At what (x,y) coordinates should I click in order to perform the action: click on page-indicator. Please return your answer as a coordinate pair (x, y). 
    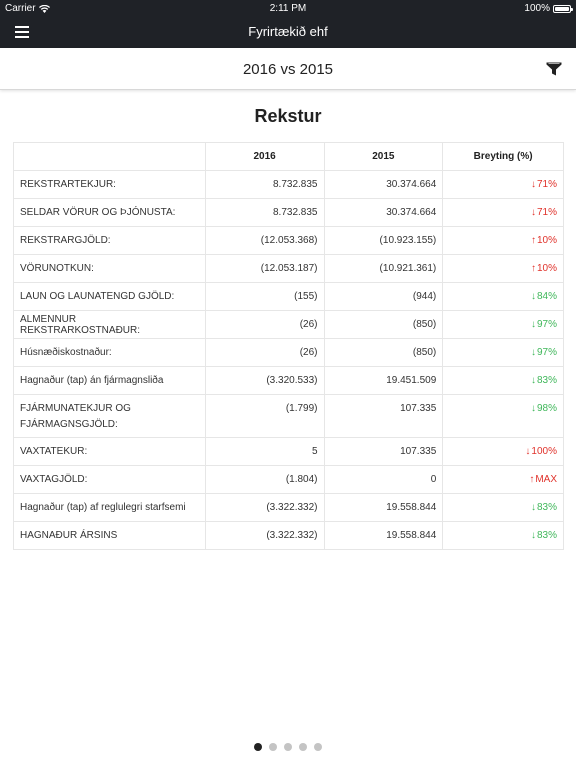
    Looking at the image, I should click on (288, 747).